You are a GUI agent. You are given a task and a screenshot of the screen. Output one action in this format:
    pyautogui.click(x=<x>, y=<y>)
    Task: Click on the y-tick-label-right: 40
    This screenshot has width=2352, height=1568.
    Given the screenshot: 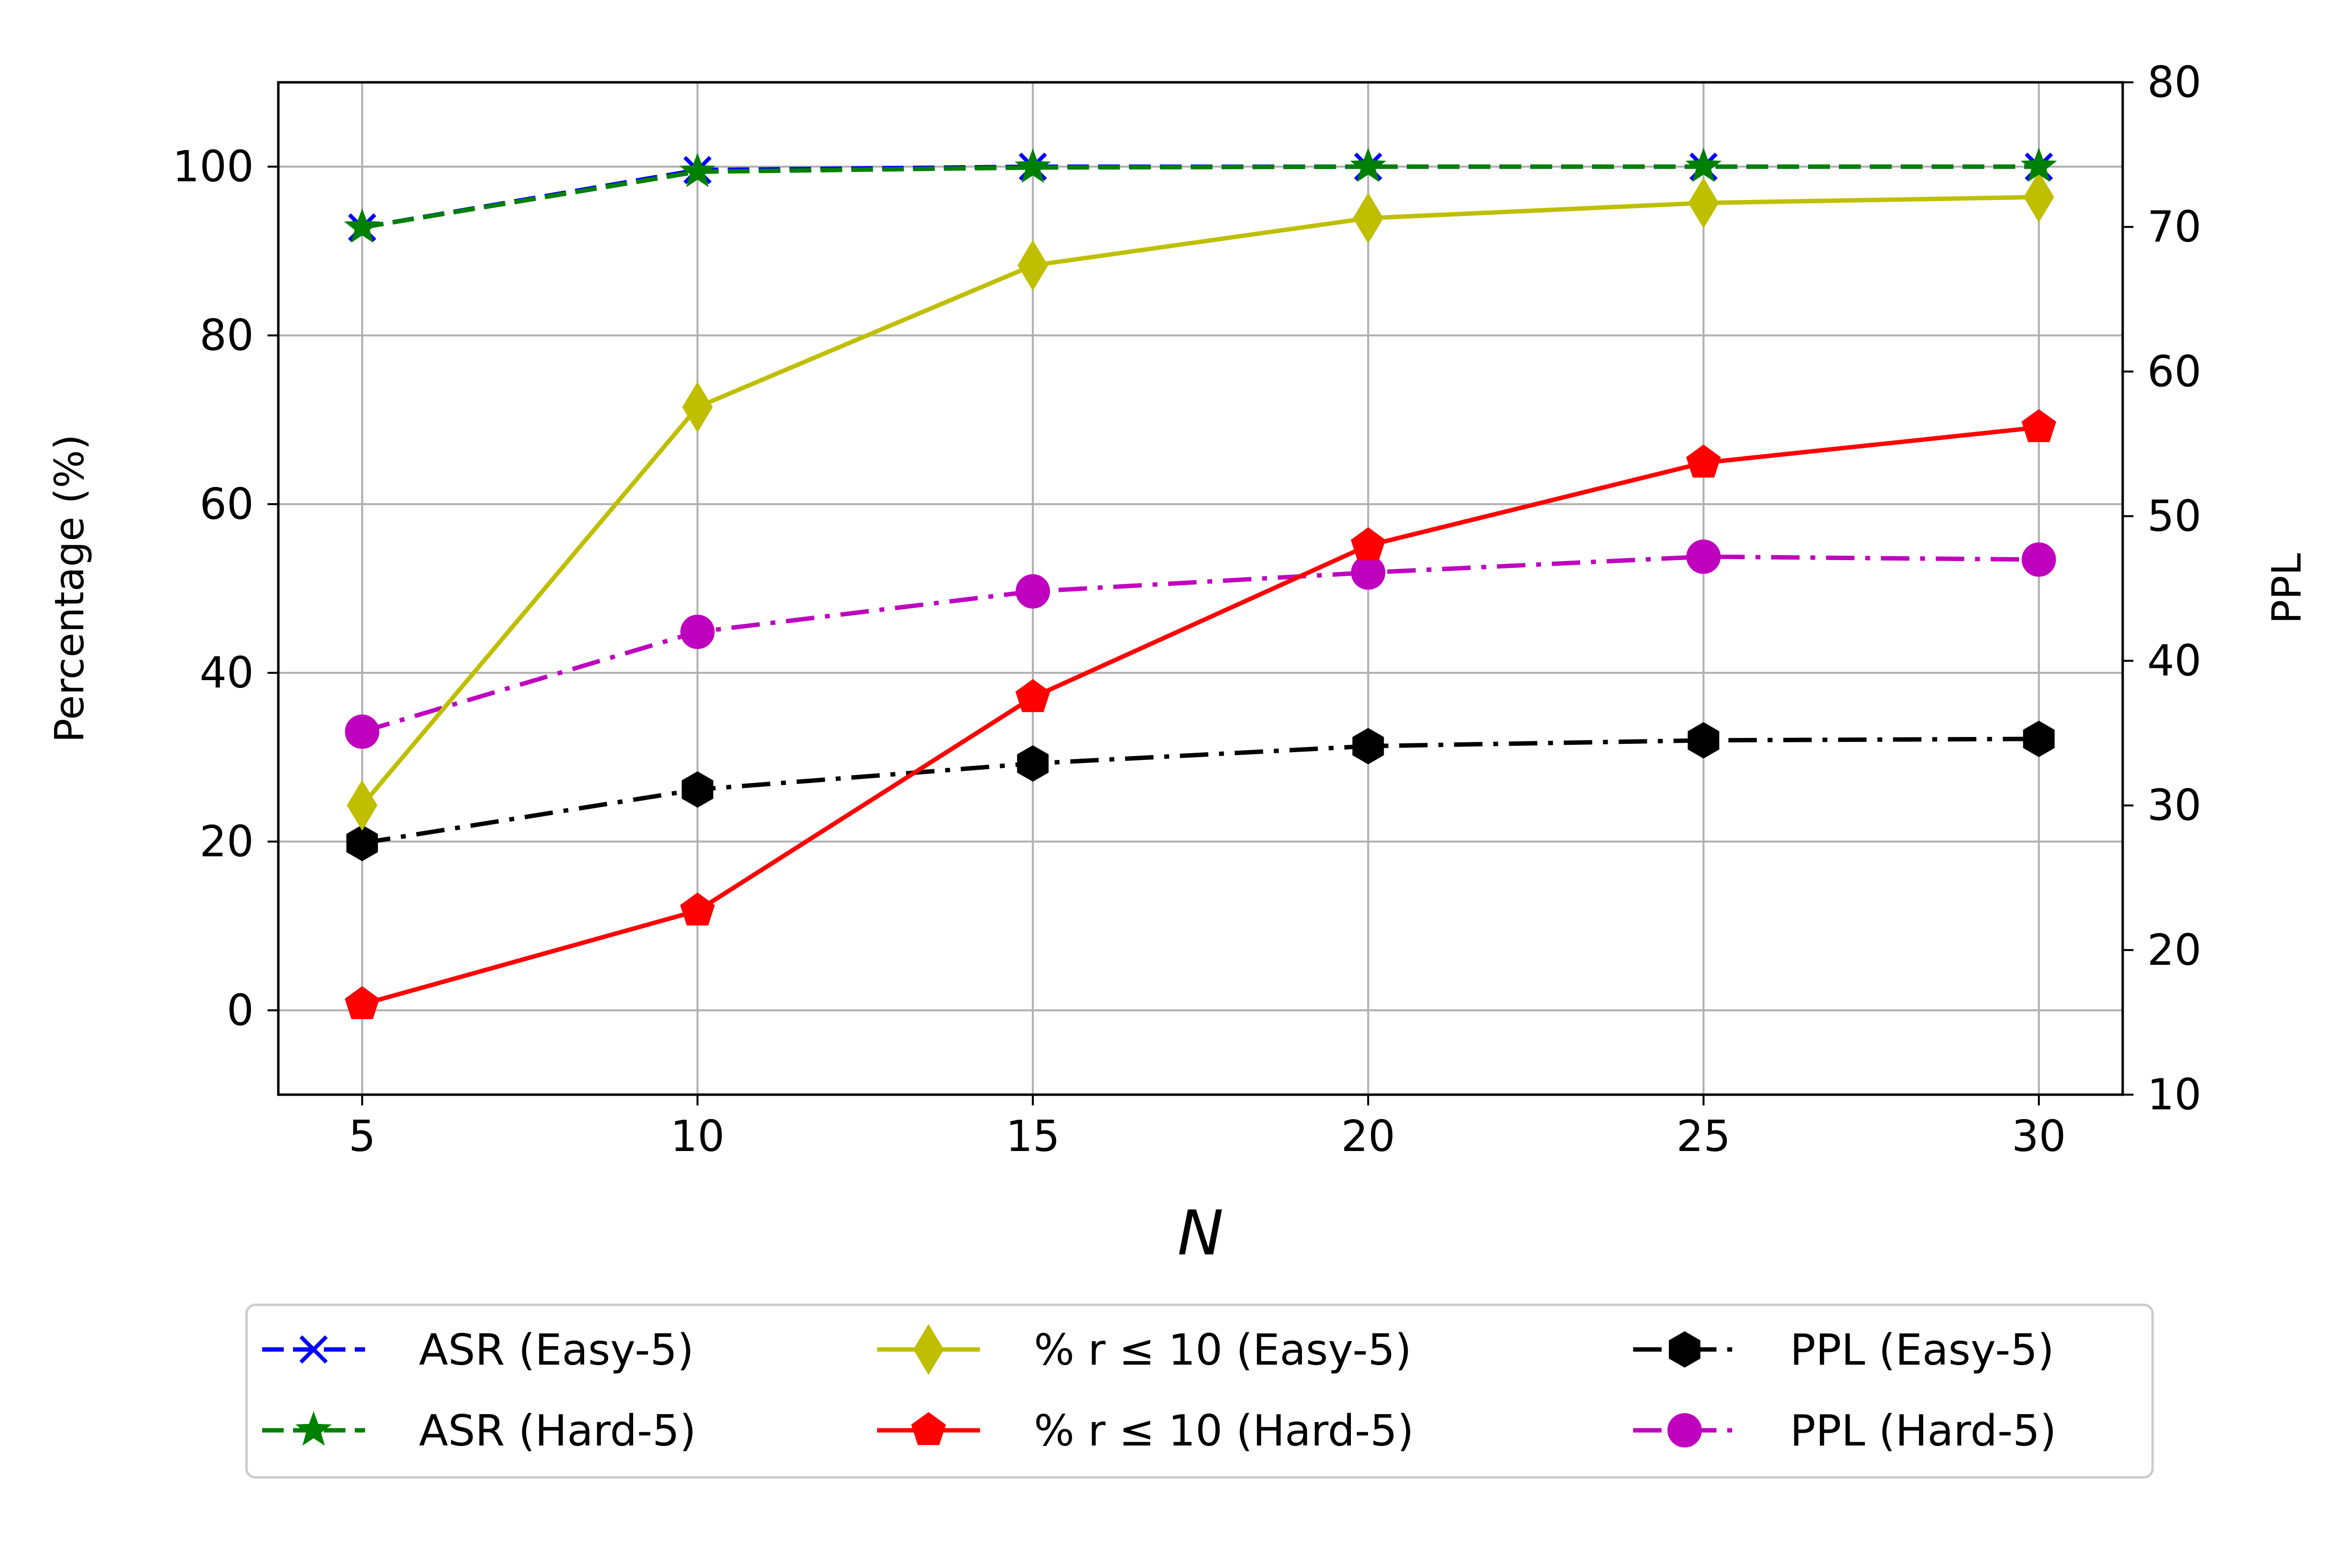 What is the action you would take?
    pyautogui.click(x=2174, y=661)
    